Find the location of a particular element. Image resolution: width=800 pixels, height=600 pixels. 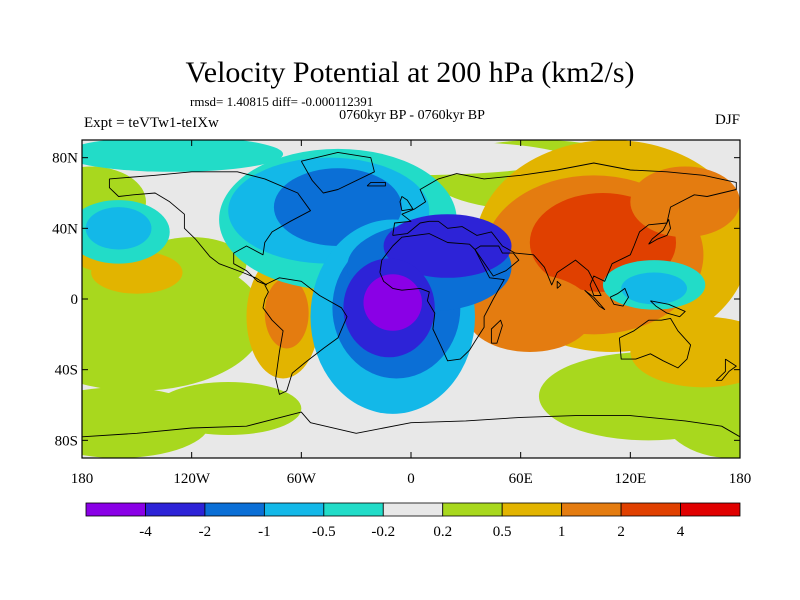

colorbar-label: 4 is located at coordinates (681, 532).